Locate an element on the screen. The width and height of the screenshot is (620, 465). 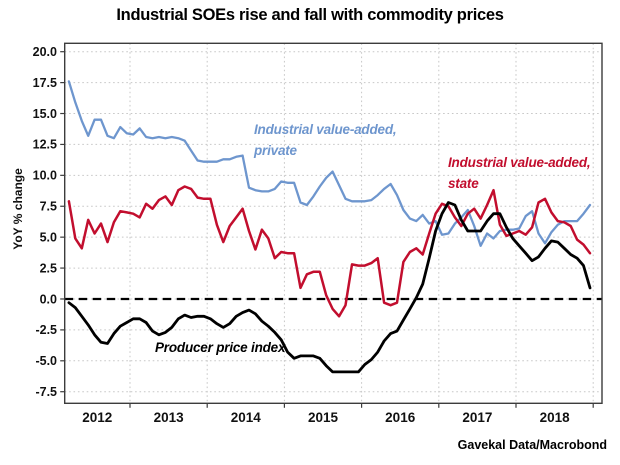
y-tick-label: 20.0 is located at coordinates (45, 52).